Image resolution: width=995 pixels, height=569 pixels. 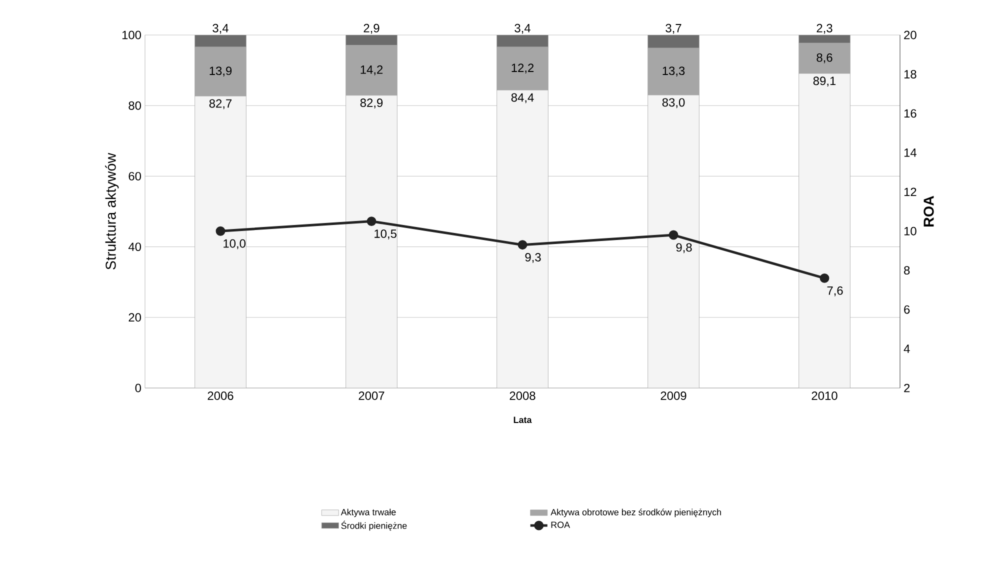 What do you see at coordinates (135, 247) in the screenshot?
I see `y-tick-label: 40` at bounding box center [135, 247].